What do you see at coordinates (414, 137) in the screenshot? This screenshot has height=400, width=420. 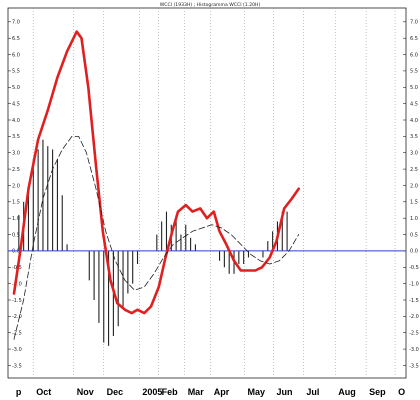 I see `y-tick-label-right: 3.5` at bounding box center [414, 137].